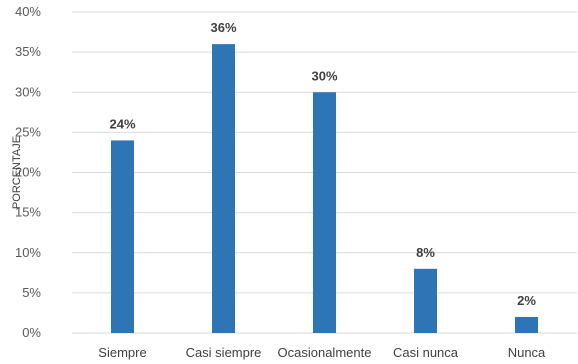  What do you see at coordinates (527, 352) in the screenshot?
I see `x-category-label: Nunca` at bounding box center [527, 352].